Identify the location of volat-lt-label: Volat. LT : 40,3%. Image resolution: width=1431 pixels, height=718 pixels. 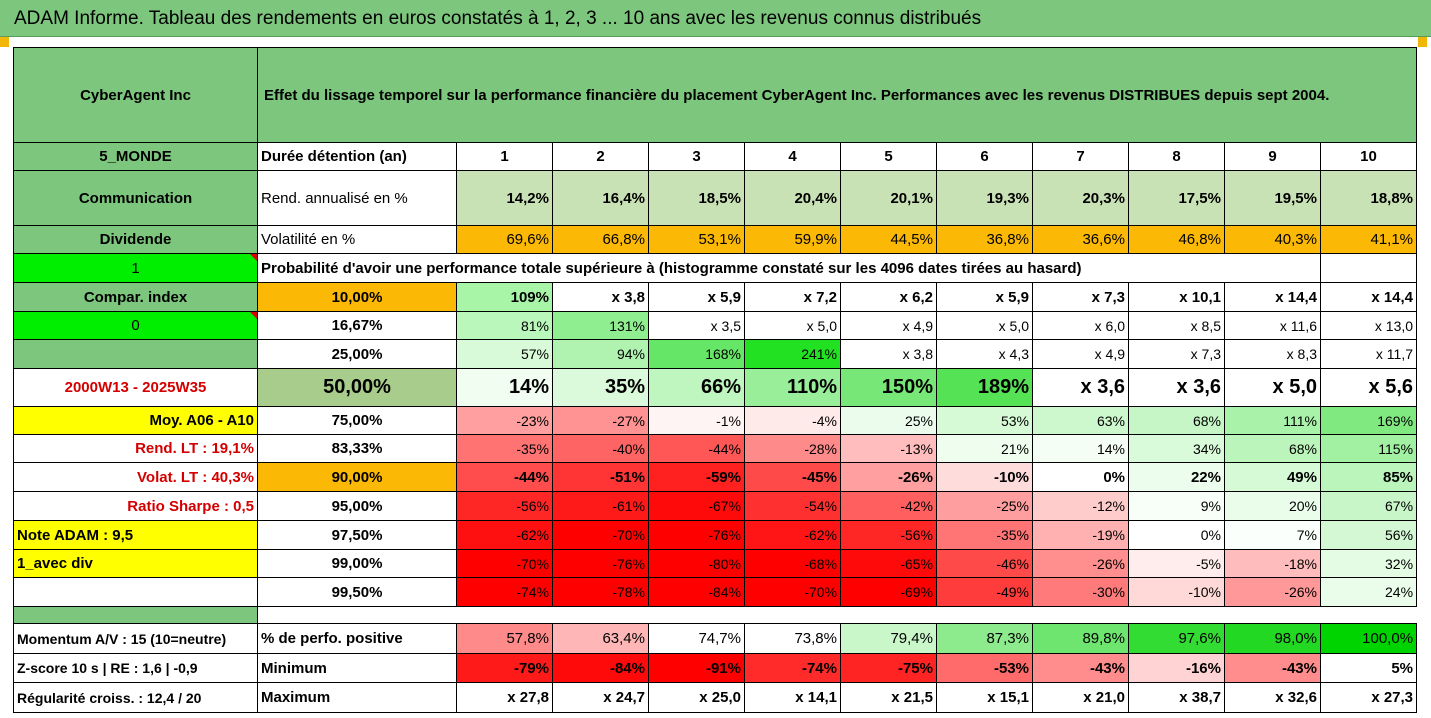
(135, 477).